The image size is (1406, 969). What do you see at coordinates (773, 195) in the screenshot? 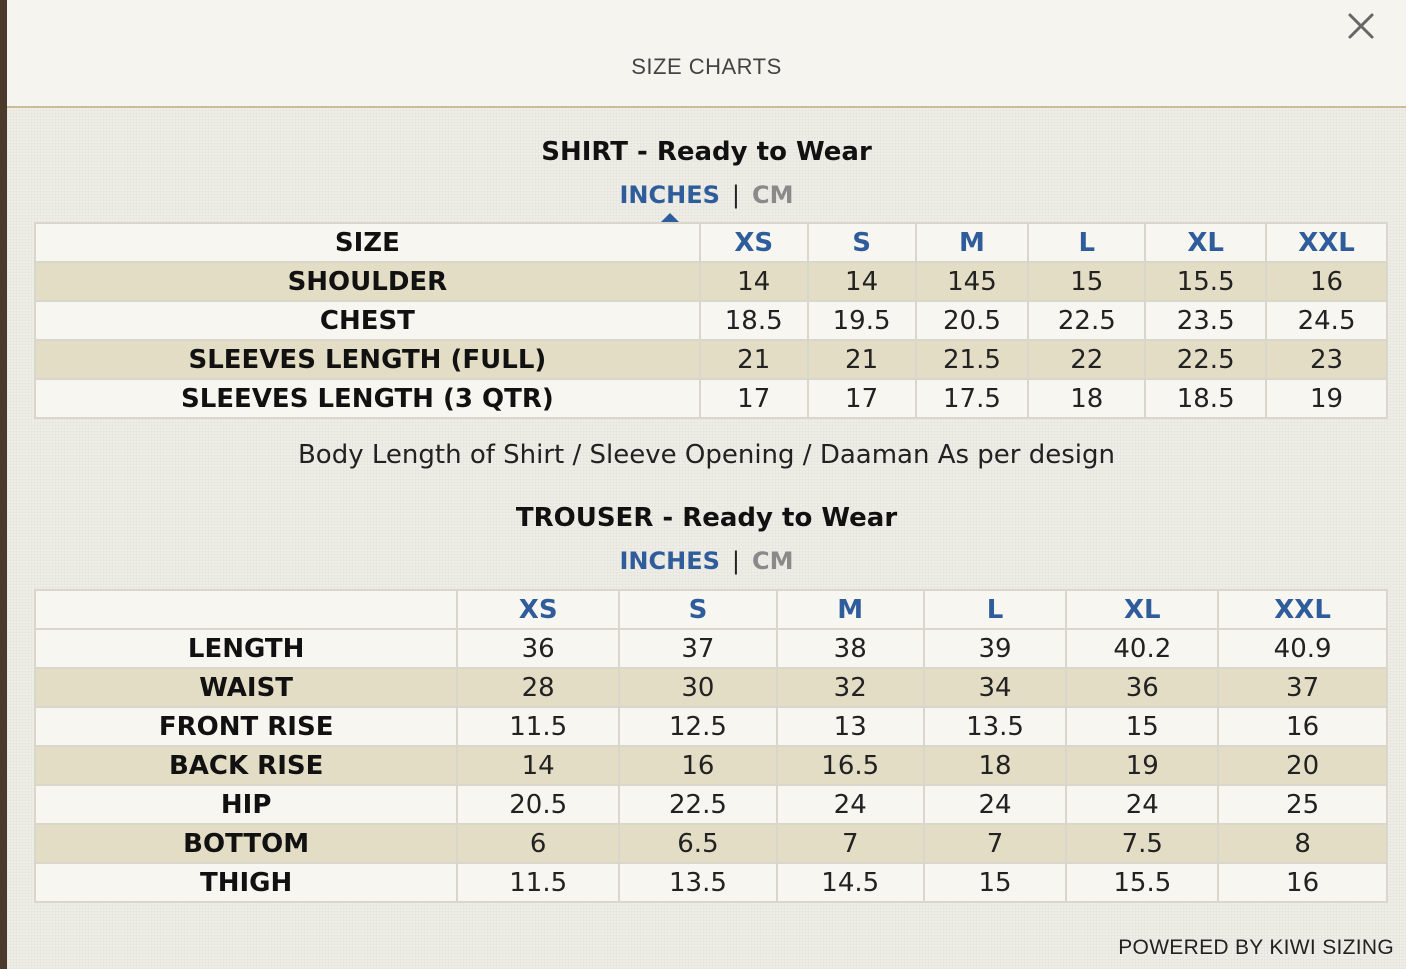
I see `shirt-unit-cm-tab: CM` at bounding box center [773, 195].